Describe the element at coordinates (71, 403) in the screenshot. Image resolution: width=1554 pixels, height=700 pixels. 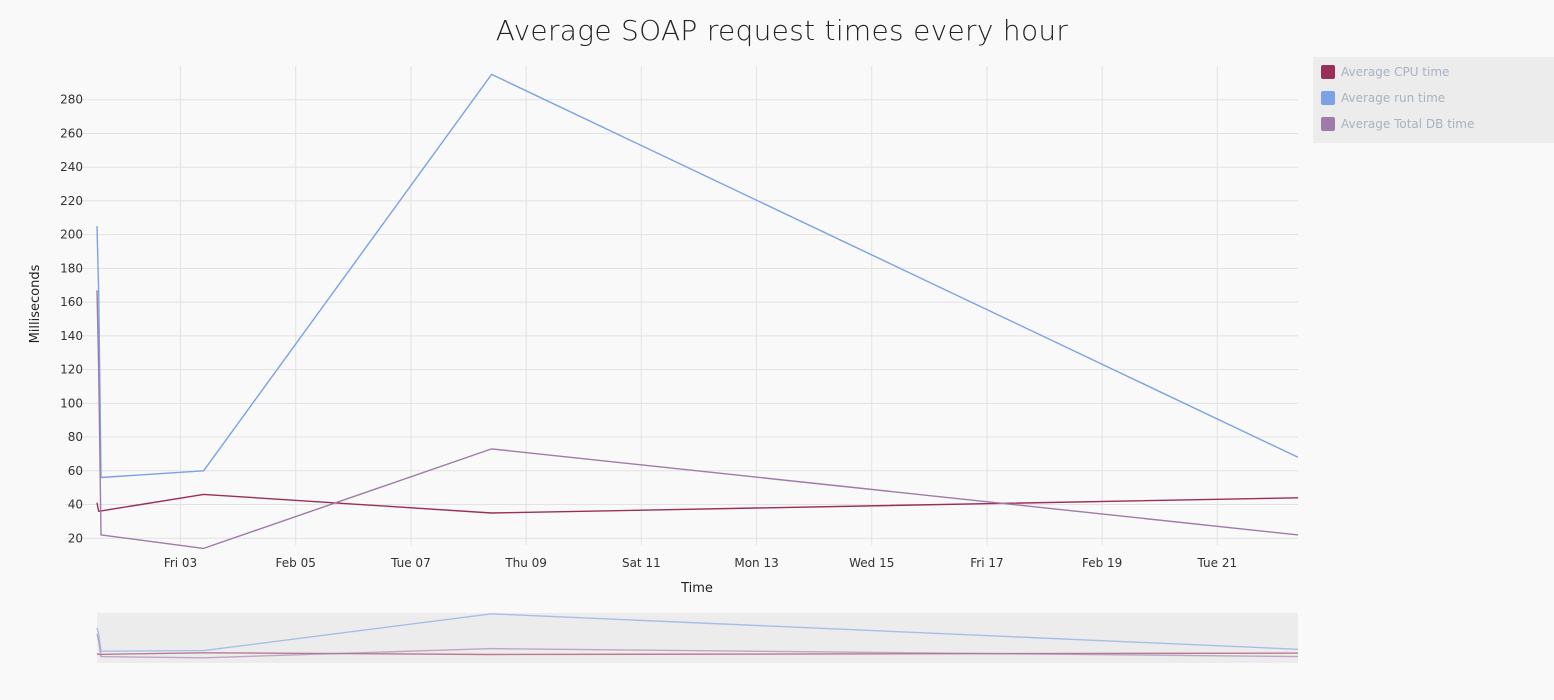
I see `y-tick-label: 100` at that location.